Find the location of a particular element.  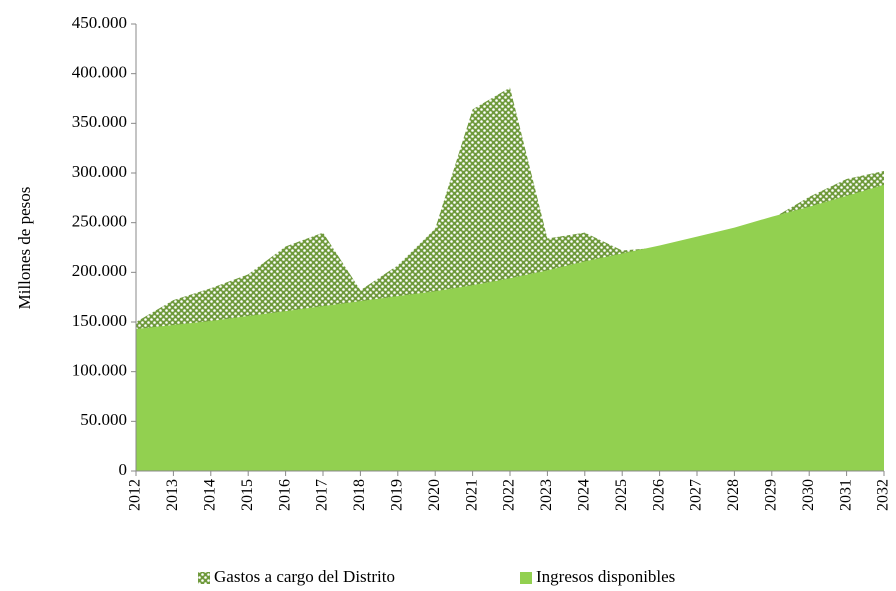

x-tick-label: 2032 is located at coordinates (883, 495).